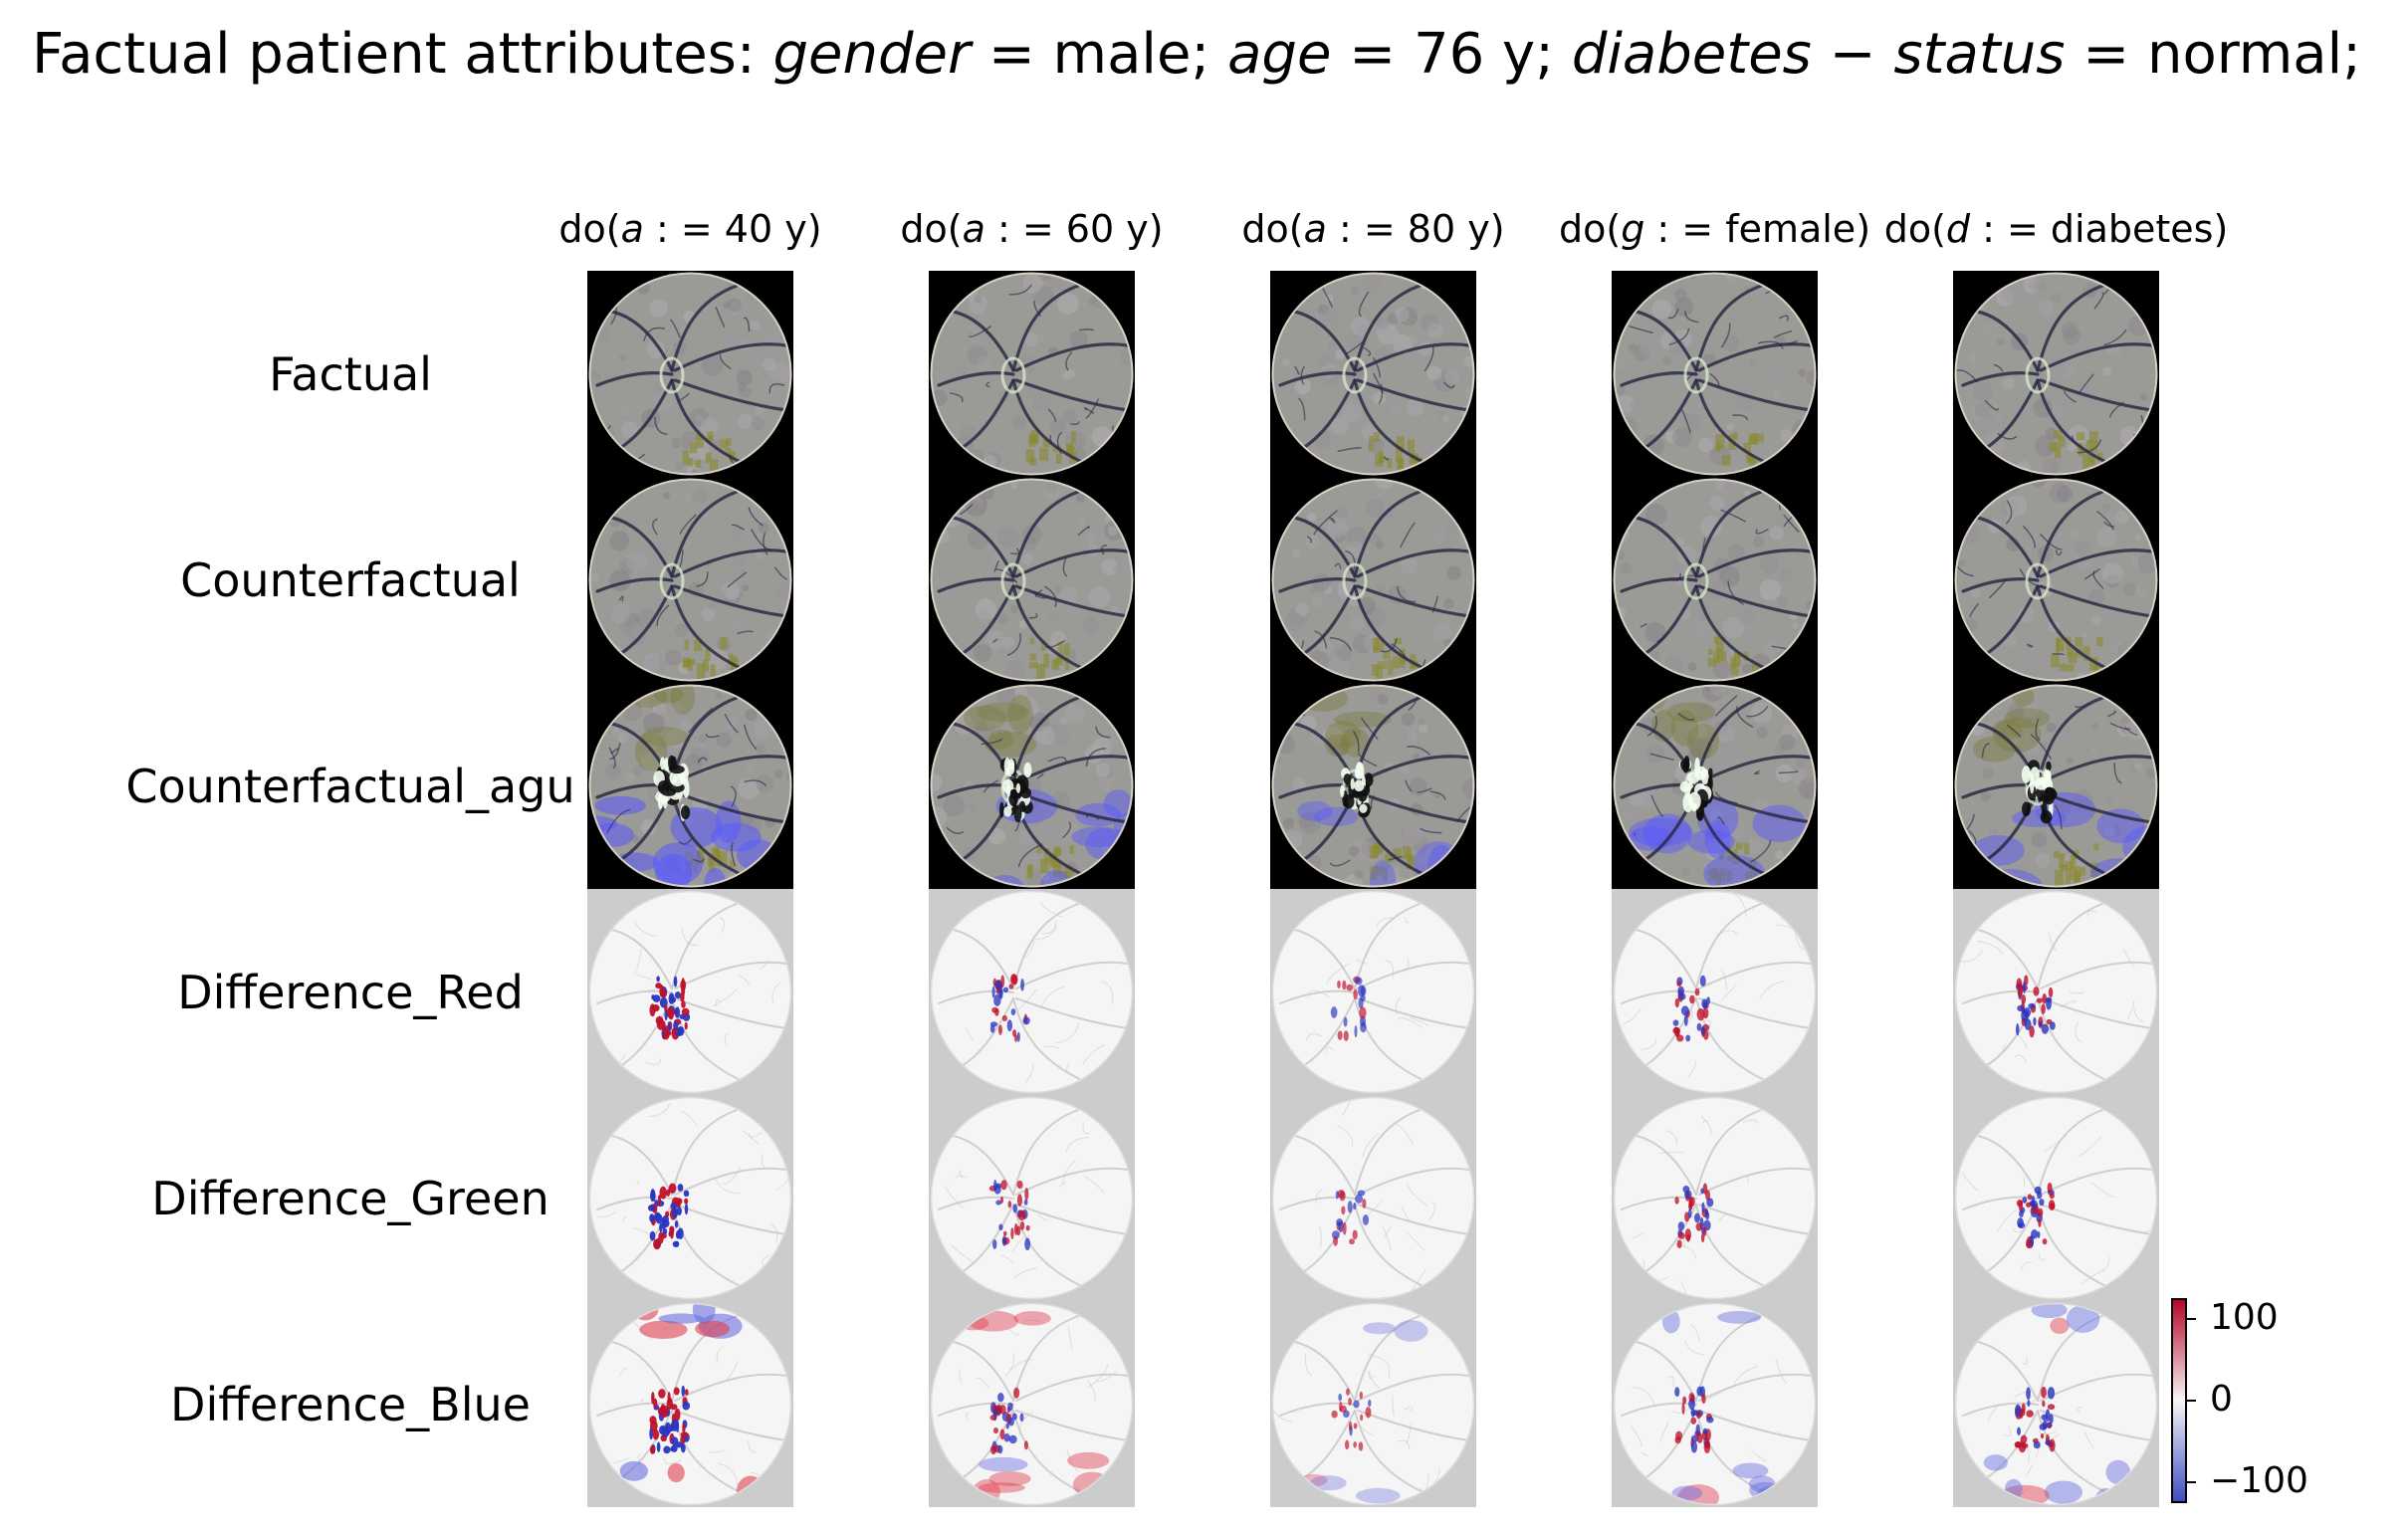  I want to click on title-age-value: = 76 y;, so click(1451, 54).